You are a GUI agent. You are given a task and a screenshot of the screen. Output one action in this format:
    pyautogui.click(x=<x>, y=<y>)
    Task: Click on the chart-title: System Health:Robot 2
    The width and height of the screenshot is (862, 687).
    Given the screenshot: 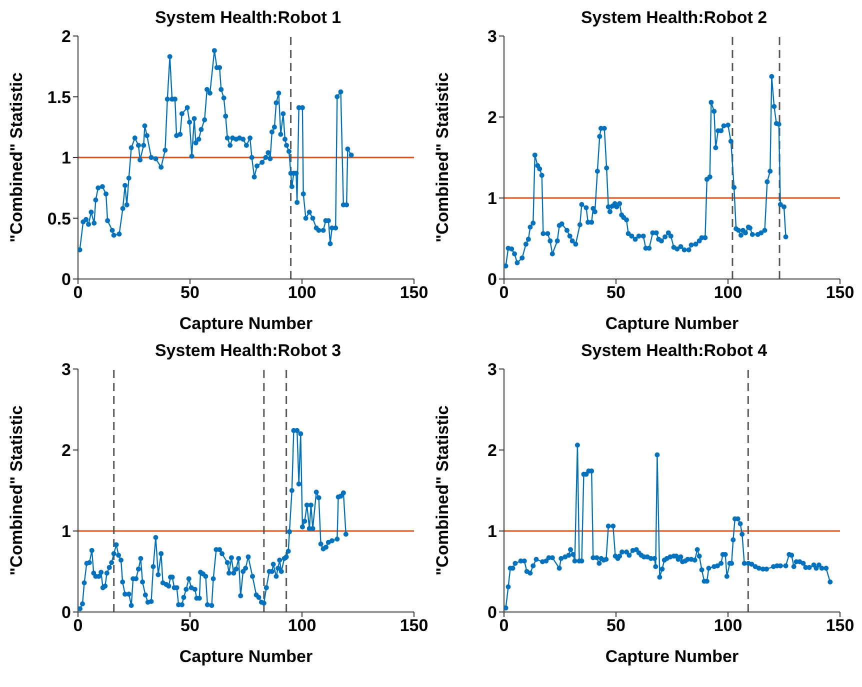 What is the action you would take?
    pyautogui.click(x=674, y=17)
    